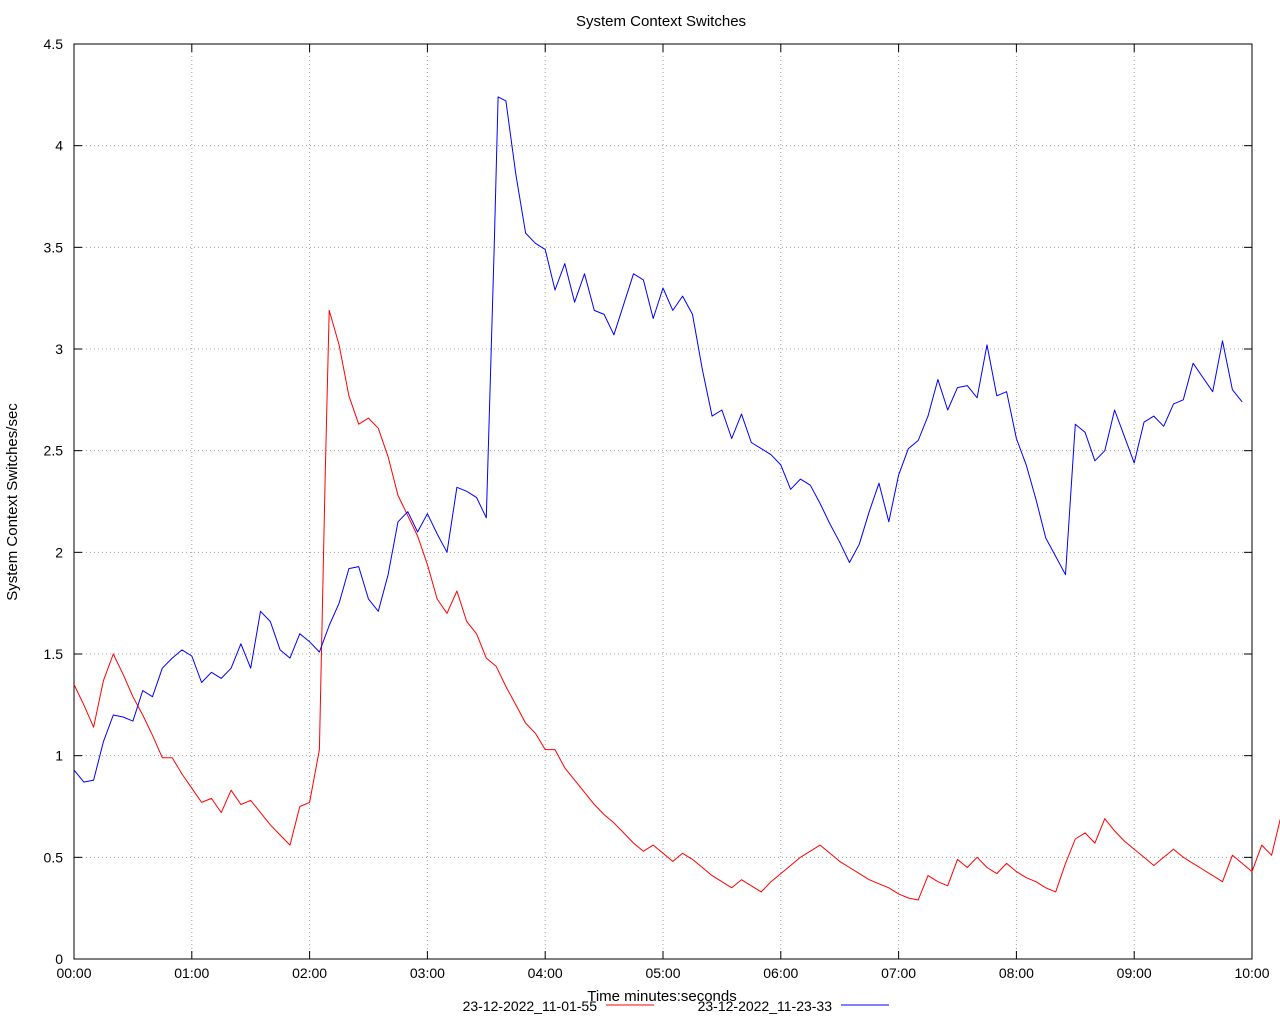  I want to click on x-tick-label: 06:00, so click(780, 973).